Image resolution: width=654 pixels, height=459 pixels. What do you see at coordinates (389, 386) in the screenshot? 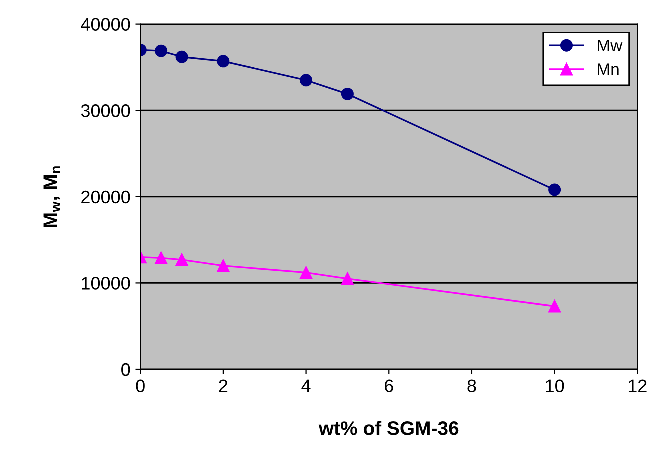
I see `x-tick-label: 6` at bounding box center [389, 386].